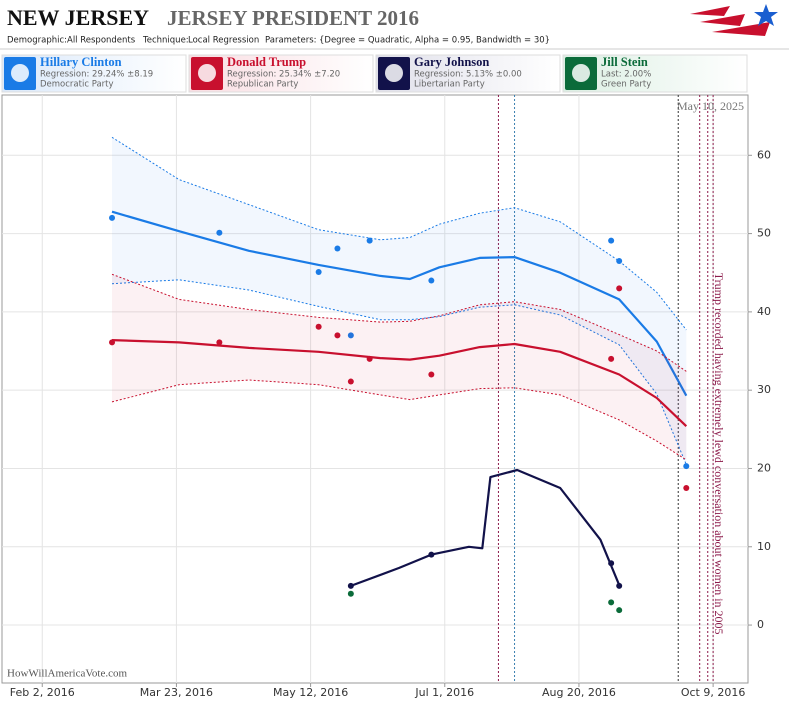 The height and width of the screenshot is (709, 789). What do you see at coordinates (310, 692) in the screenshot?
I see `x-tick-label: May 12, 2016` at bounding box center [310, 692].